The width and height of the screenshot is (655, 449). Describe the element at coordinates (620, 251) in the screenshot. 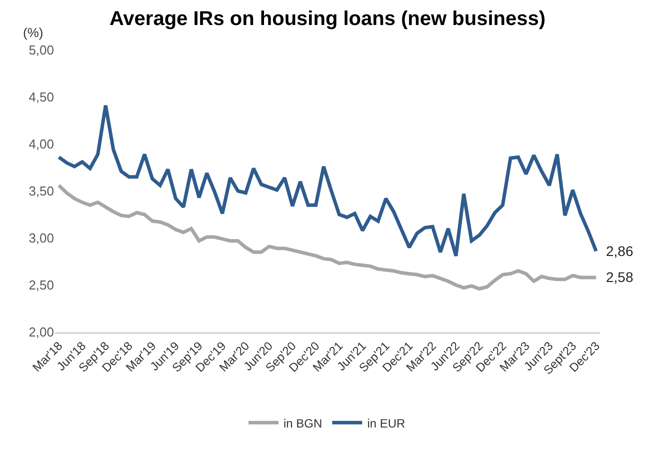

I see `annotation: 2,86` at that location.